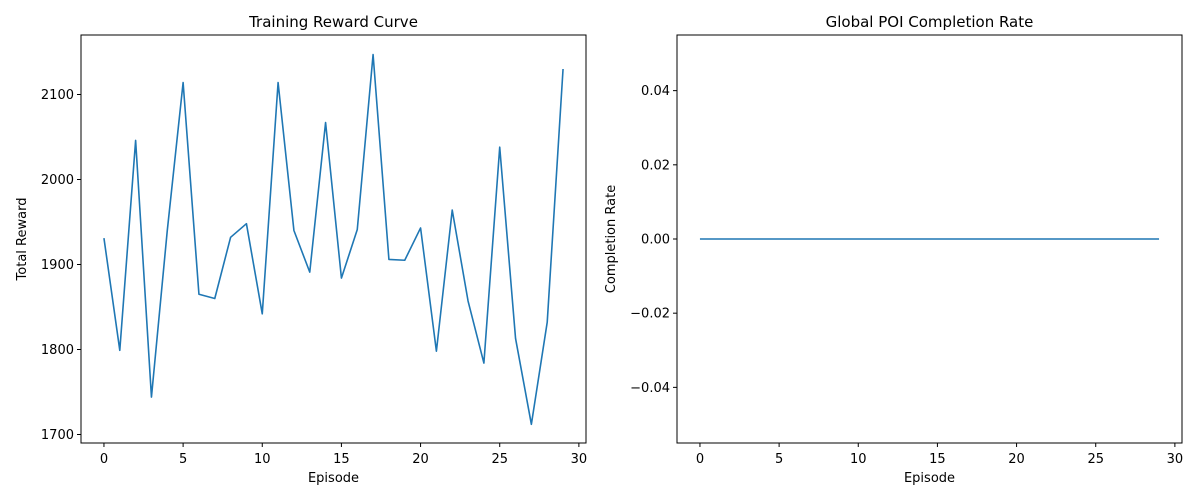 Image resolution: width=1200 pixels, height=500 pixels. I want to click on completion-x-tick-label: 25, so click(1095, 459).